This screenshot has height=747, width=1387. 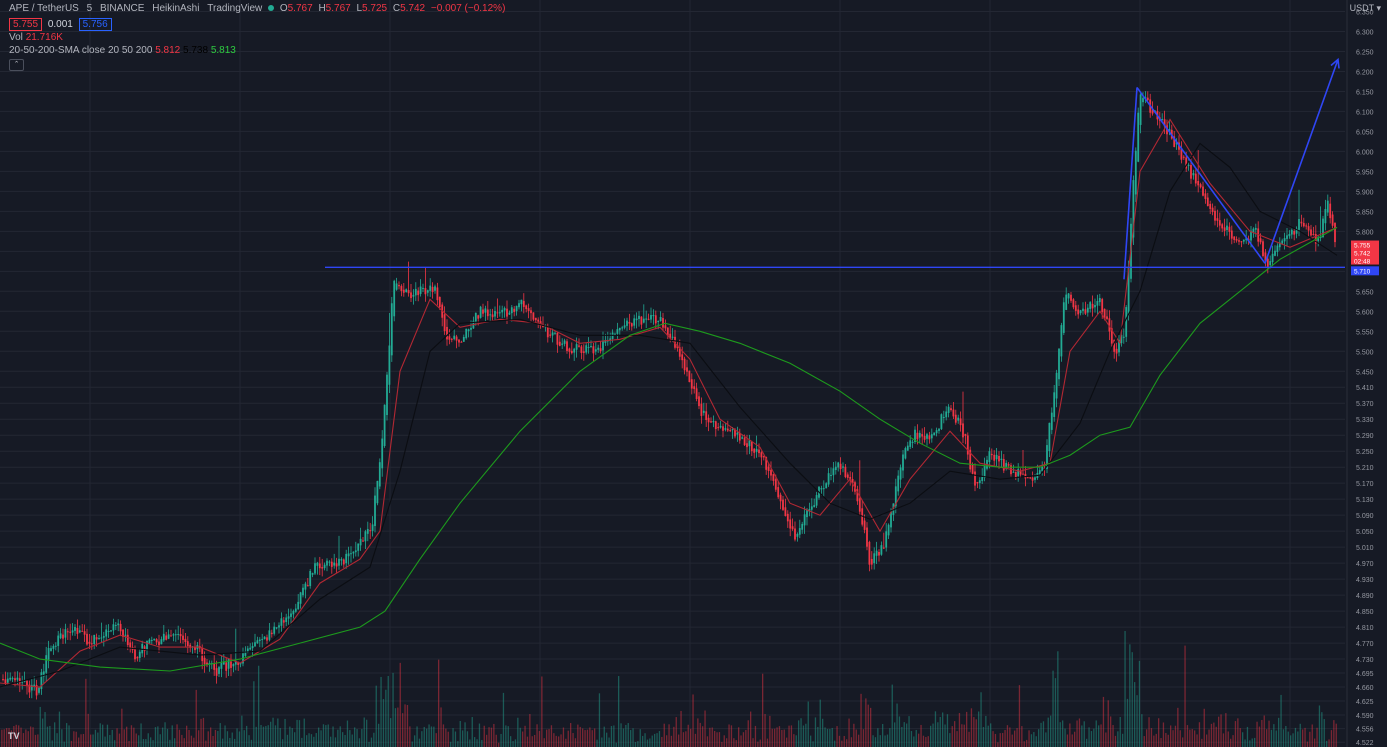 I want to click on spread: 0.001, so click(x=60, y=24).